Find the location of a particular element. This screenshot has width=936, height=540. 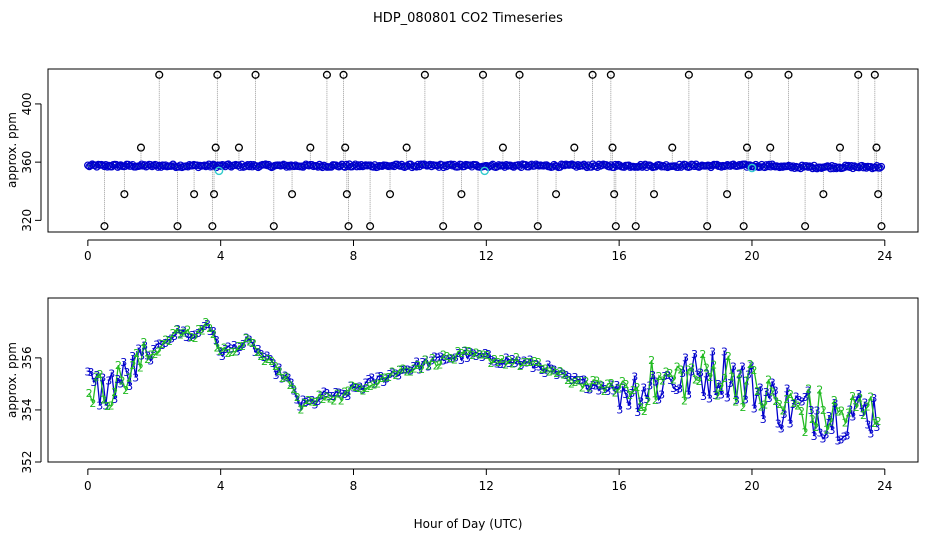

bottom-x-tick-label: 16 is located at coordinates (619, 486).